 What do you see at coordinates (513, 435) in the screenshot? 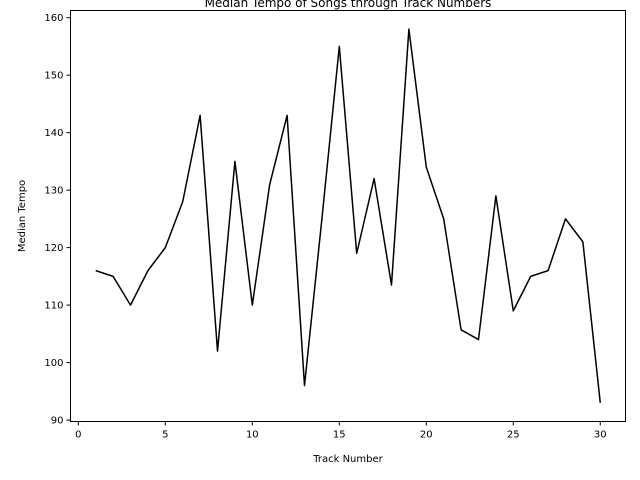
I see `x-tick-label: 25` at bounding box center [513, 435].